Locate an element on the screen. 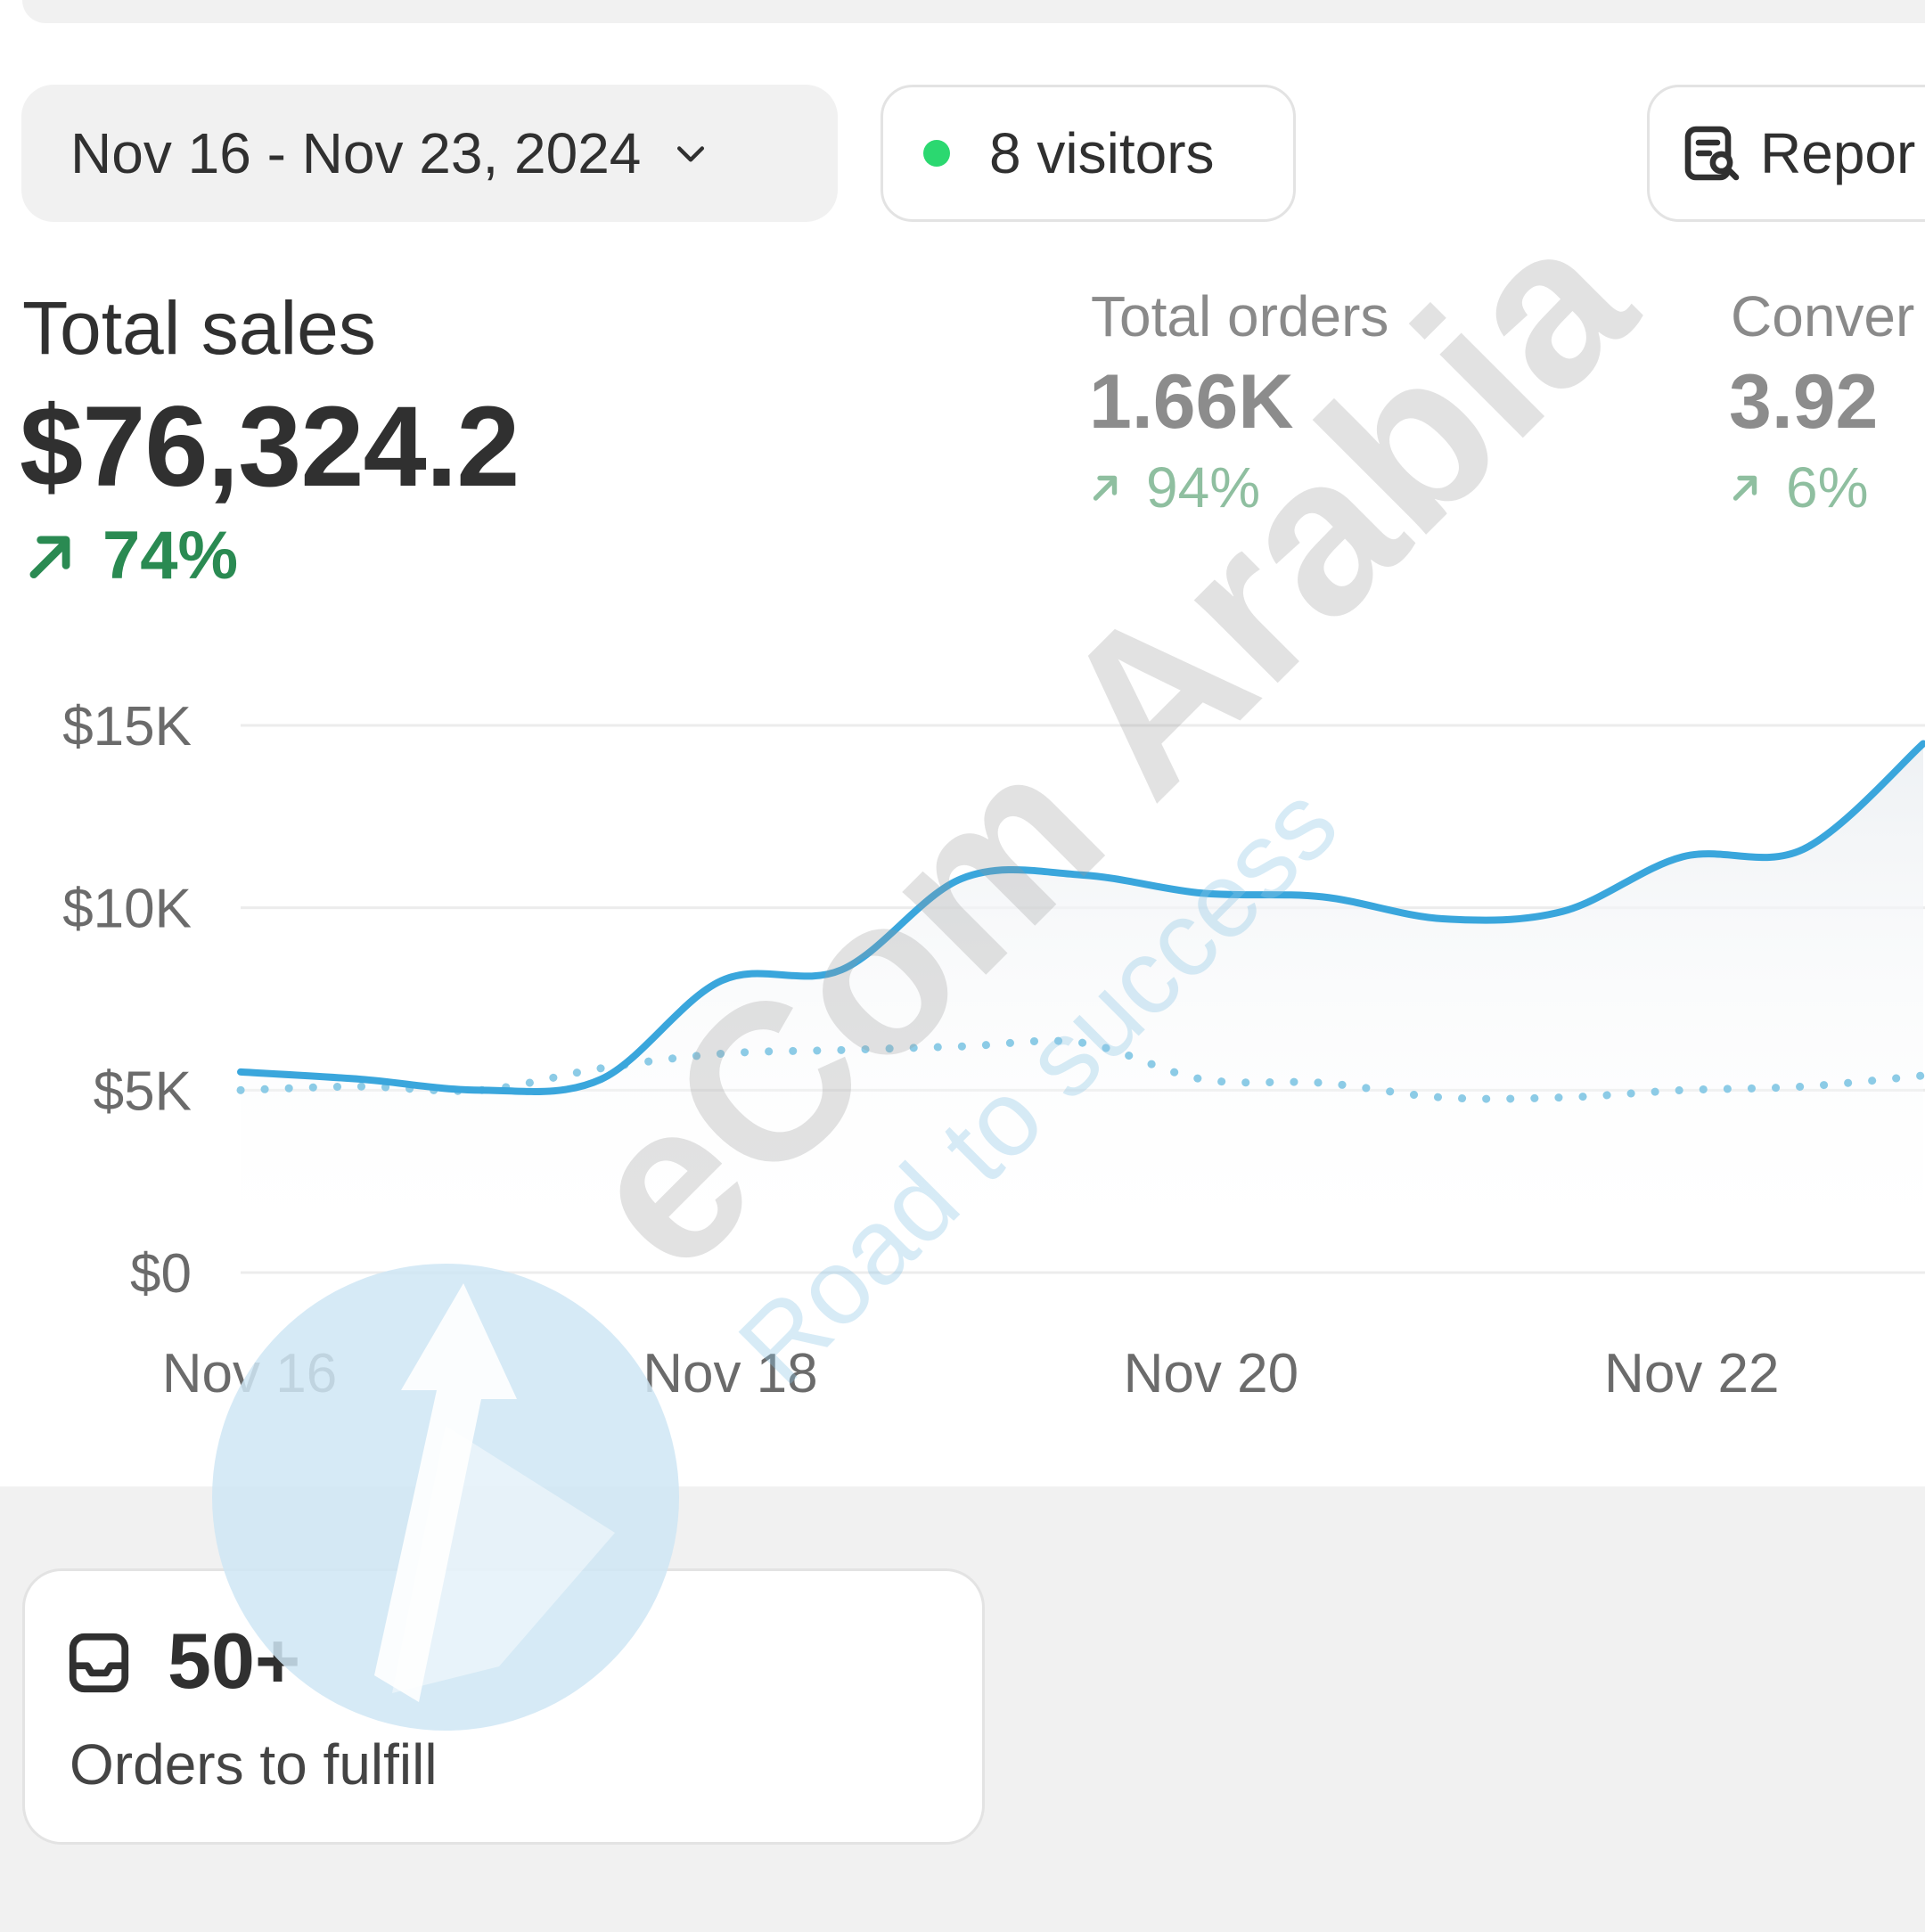 This screenshot has width=1925, height=1932. conversion-rate-change: 6% is located at coordinates (1799, 487).